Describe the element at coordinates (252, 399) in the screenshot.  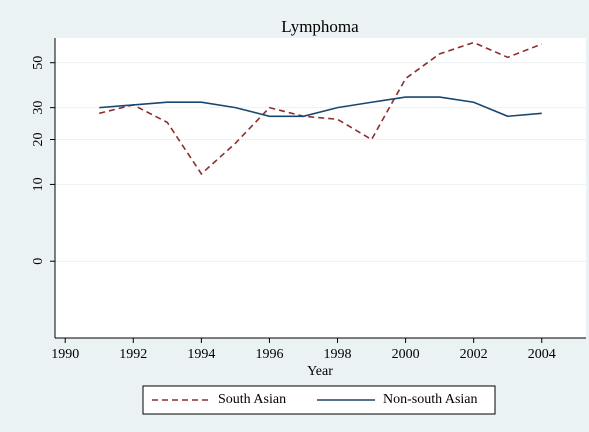
I see `legend-label: South Asian` at that location.